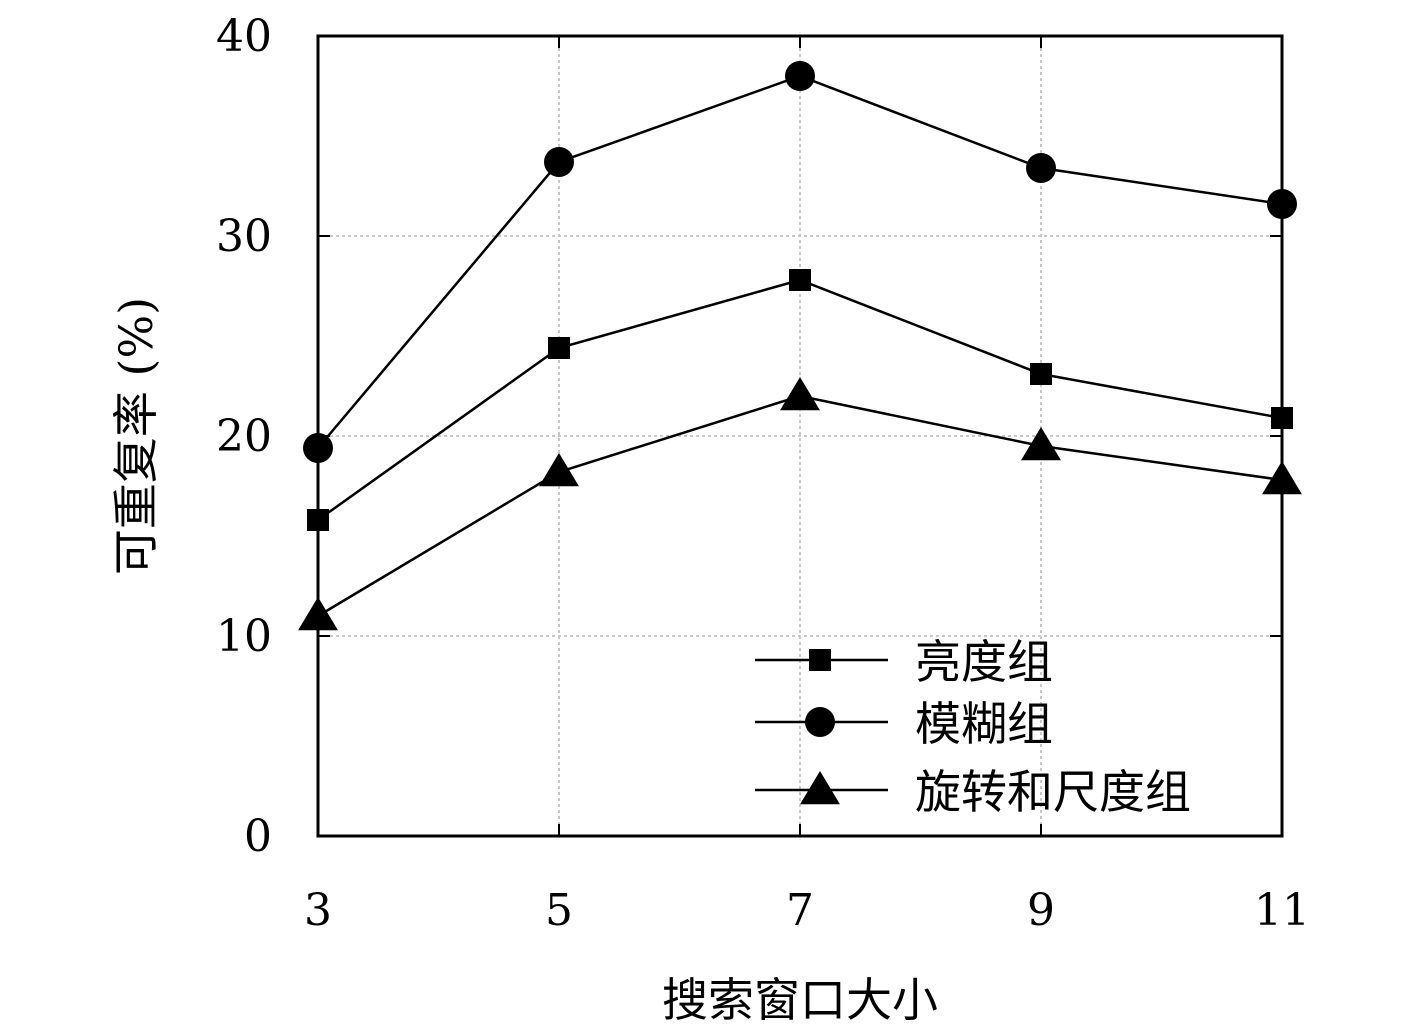 The height and width of the screenshot is (1035, 1417). Describe the element at coordinates (1053, 792) in the screenshot. I see `legend-label: 旋转和尺度组` at that location.